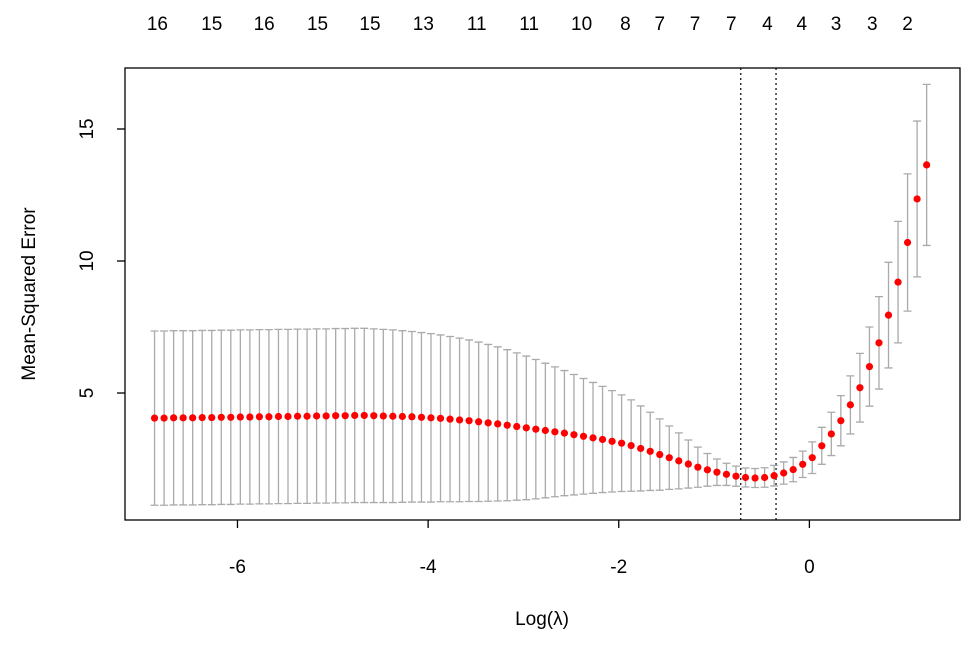 This screenshot has width=978, height=648. Describe the element at coordinates (659, 24) in the screenshot. I see `top-axis-label: 7` at that location.